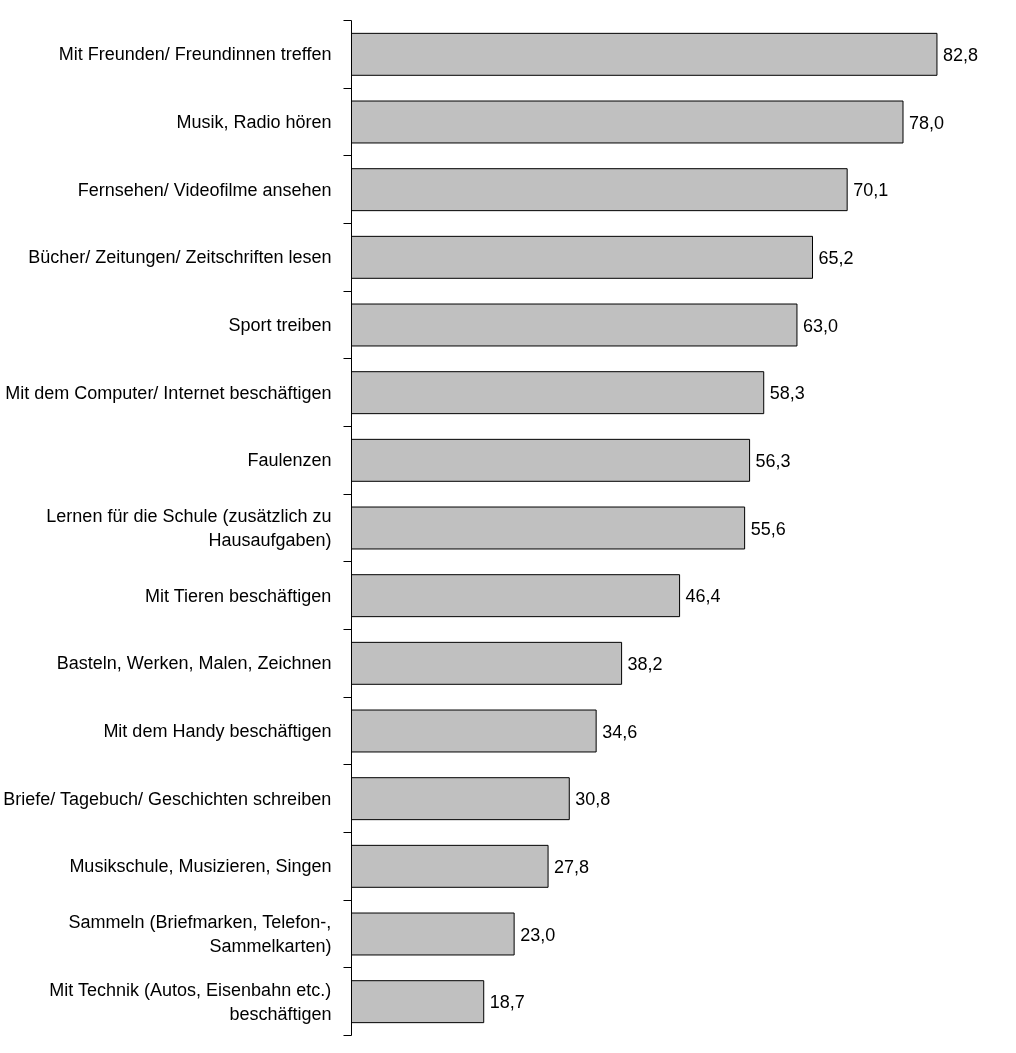 This screenshot has width=1016, height=1053. I want to click on data-label: 55,6, so click(768, 528).